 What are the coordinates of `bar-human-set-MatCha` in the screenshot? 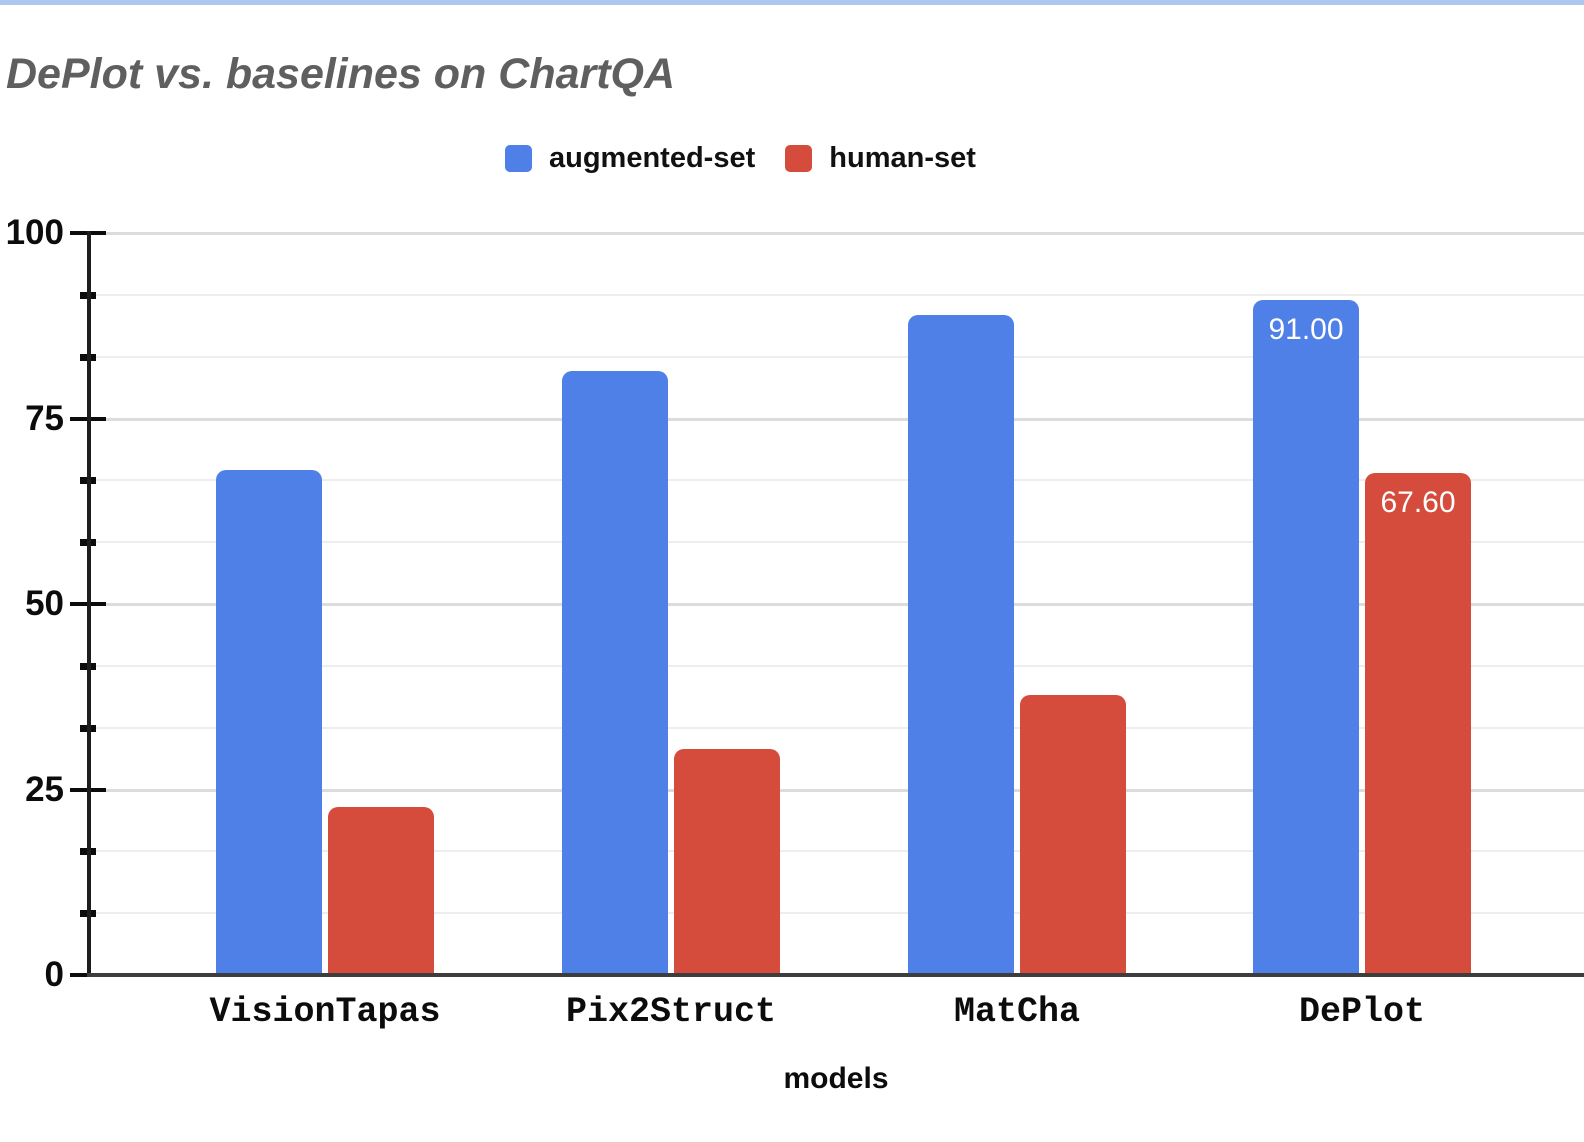 It's located at (1073, 835).